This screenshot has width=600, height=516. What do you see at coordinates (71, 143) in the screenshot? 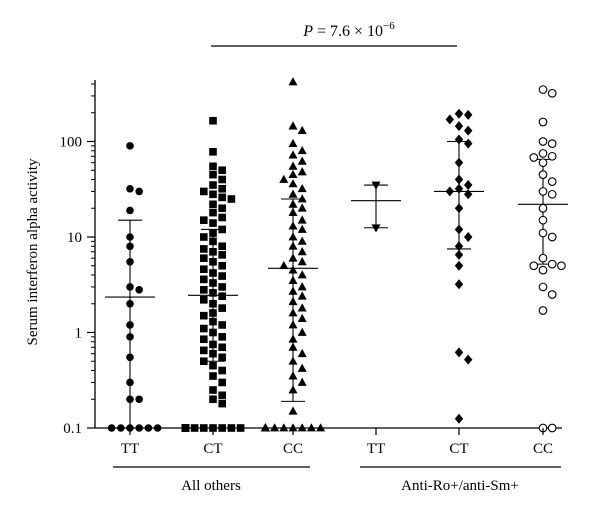
I see `y-tick-label: 100` at bounding box center [71, 143].